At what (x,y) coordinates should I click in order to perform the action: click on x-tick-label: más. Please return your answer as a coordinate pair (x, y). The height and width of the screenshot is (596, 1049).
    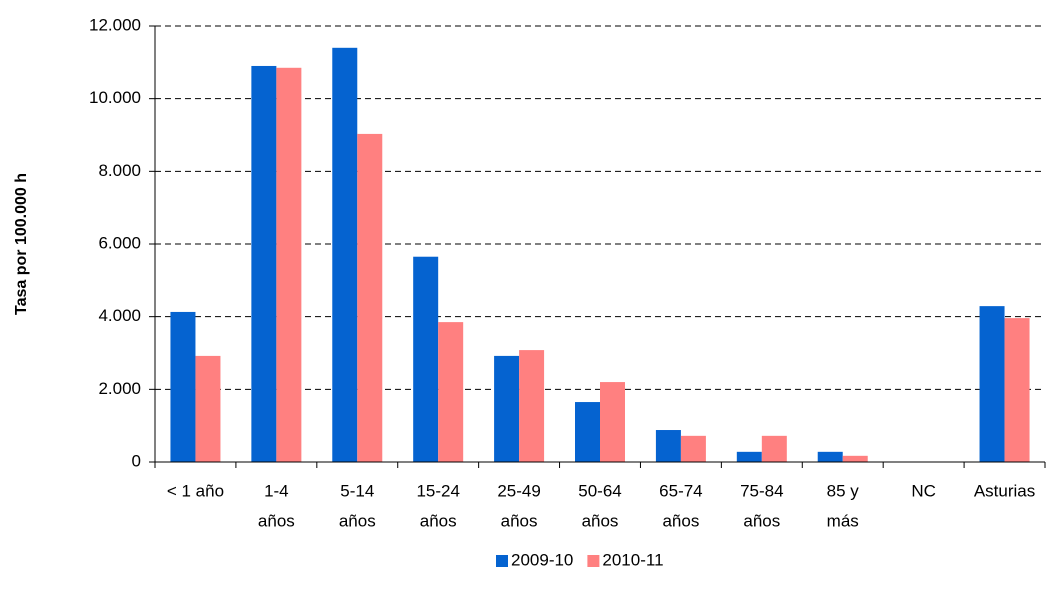
    Looking at the image, I should click on (843, 520).